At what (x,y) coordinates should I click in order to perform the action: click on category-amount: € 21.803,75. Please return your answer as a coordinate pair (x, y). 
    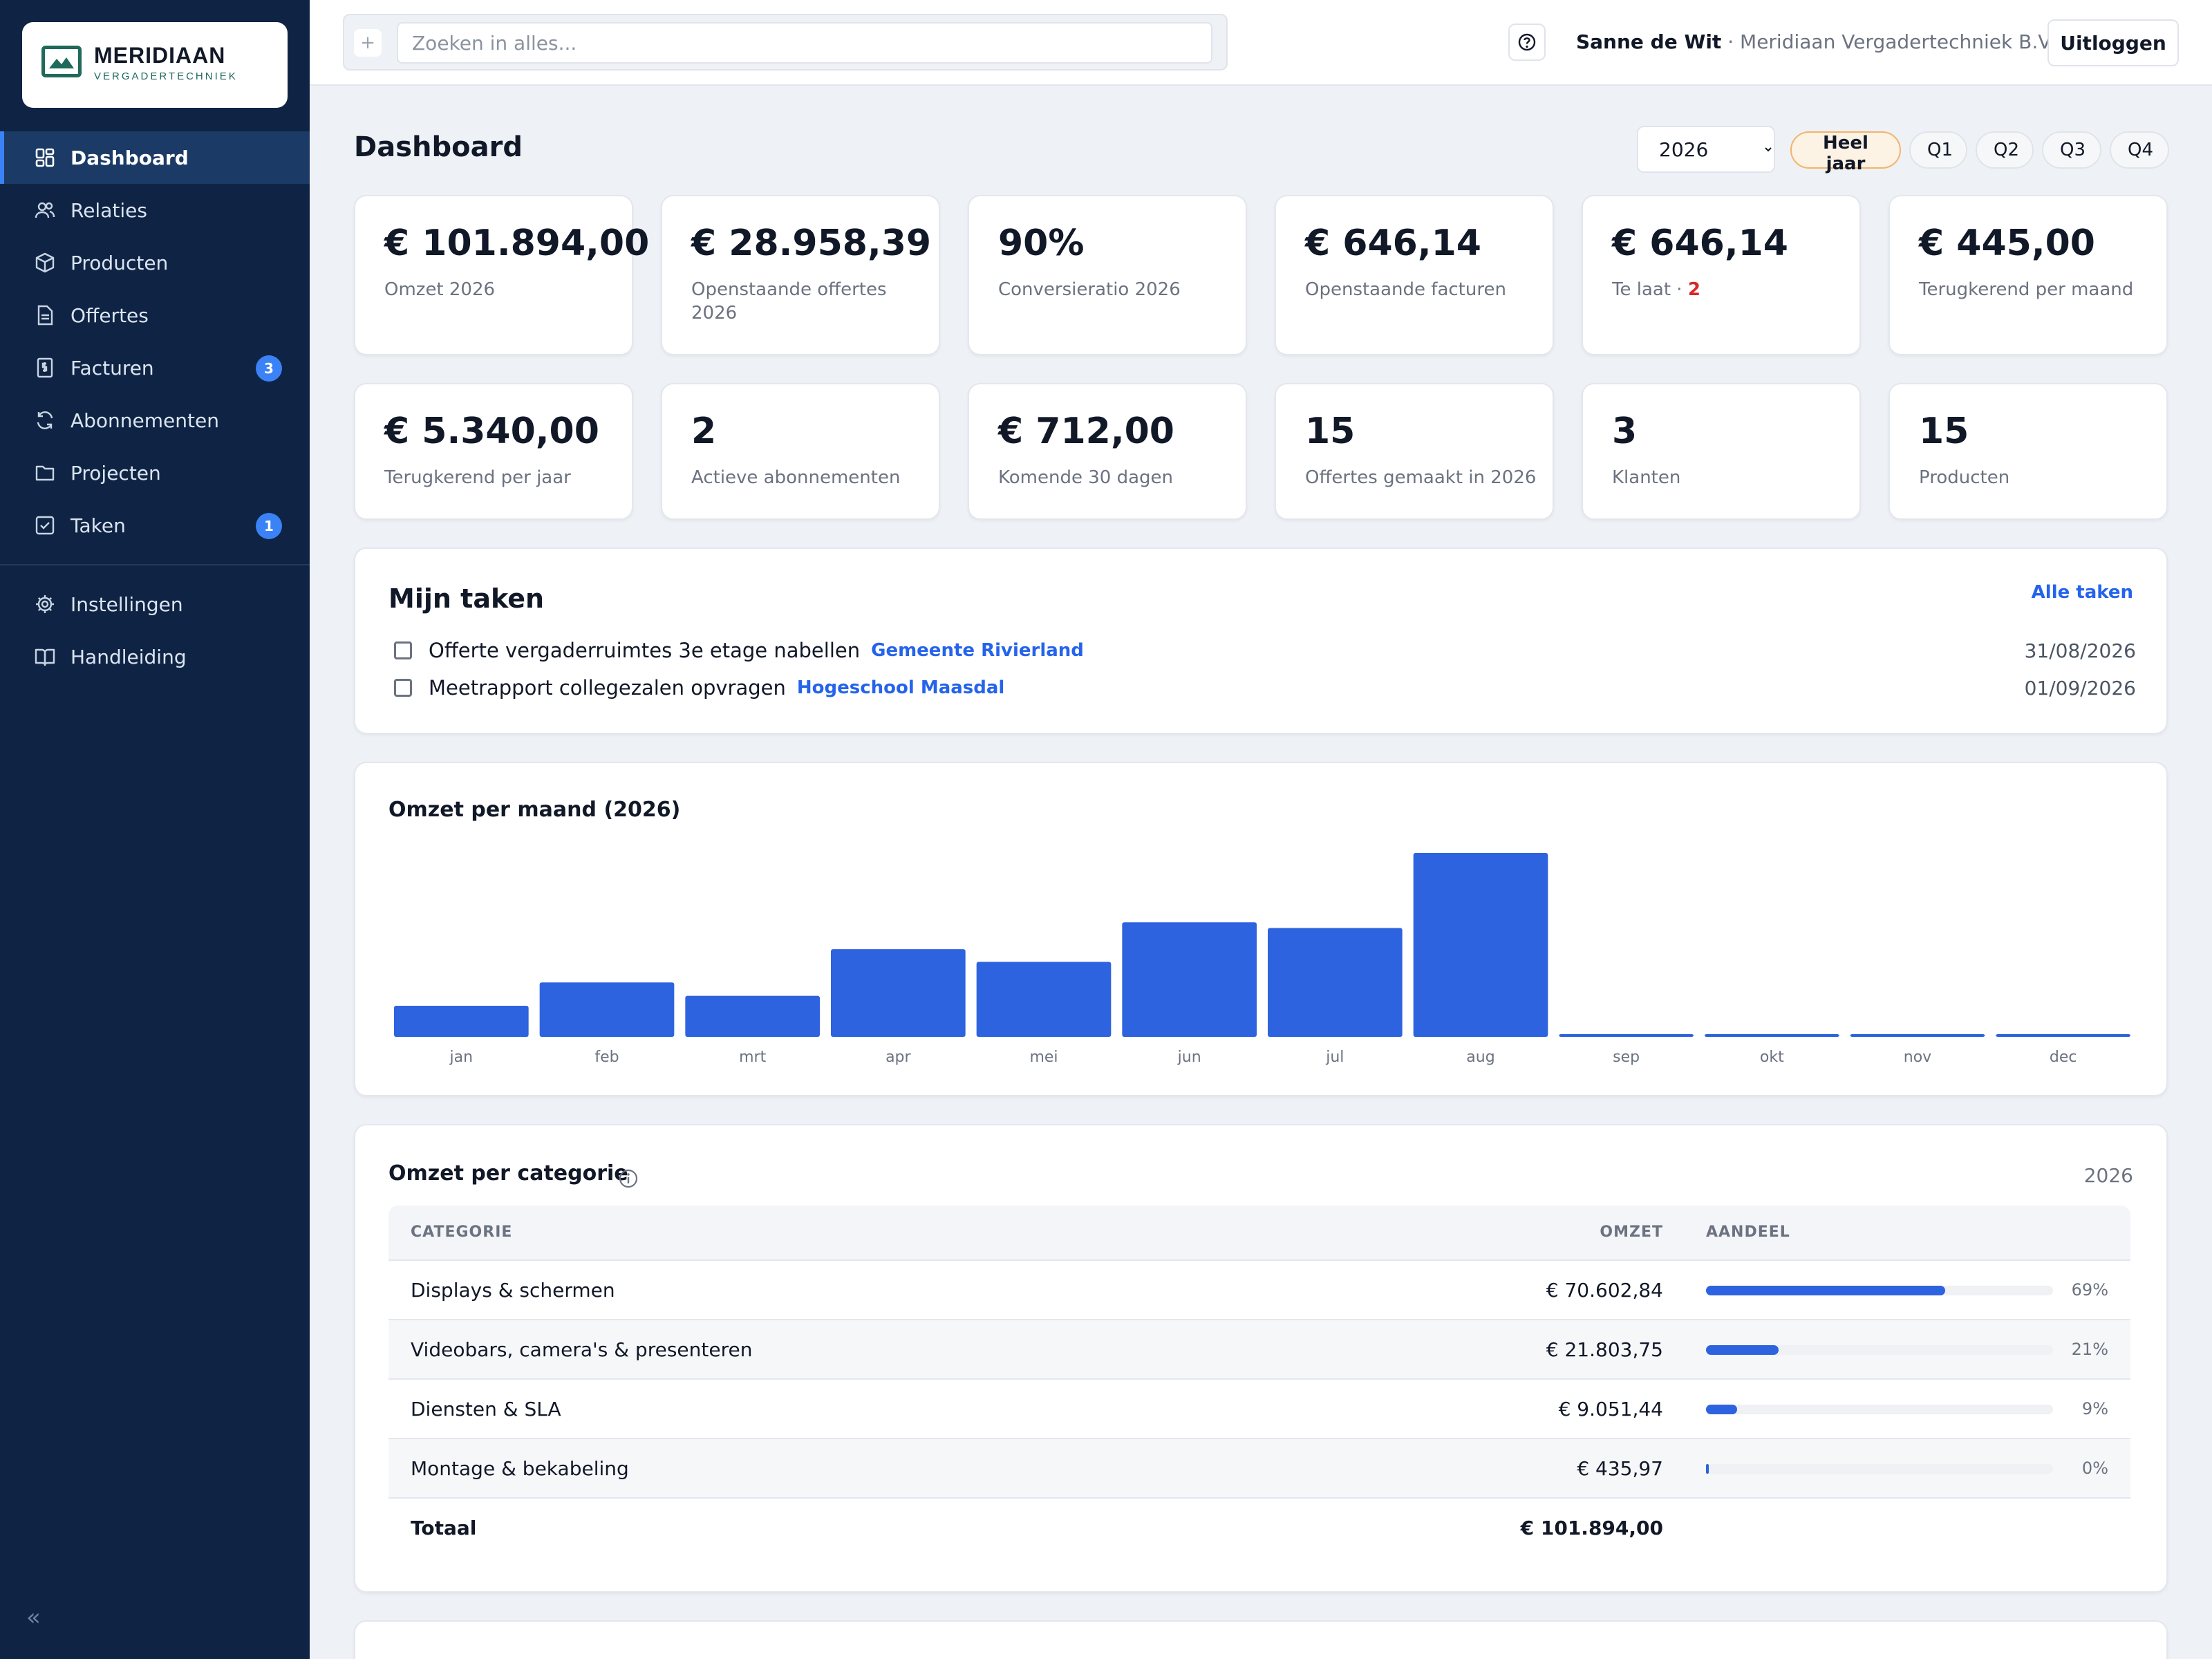
    Looking at the image, I should click on (1605, 1349).